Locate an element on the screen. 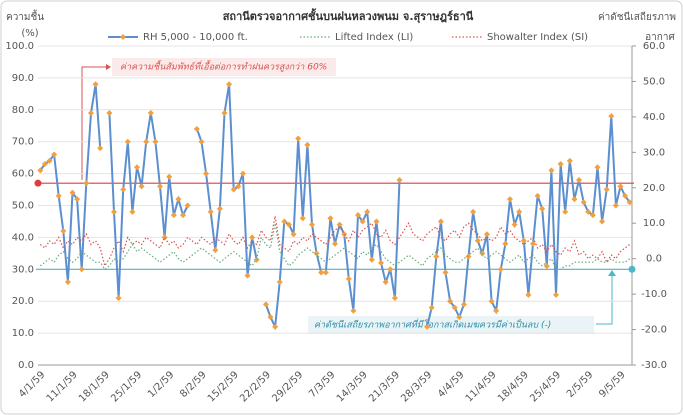 Image resolution: width=683 pixels, height=415 pixels. y2-tick-label: -10.0 is located at coordinates (654, 294).